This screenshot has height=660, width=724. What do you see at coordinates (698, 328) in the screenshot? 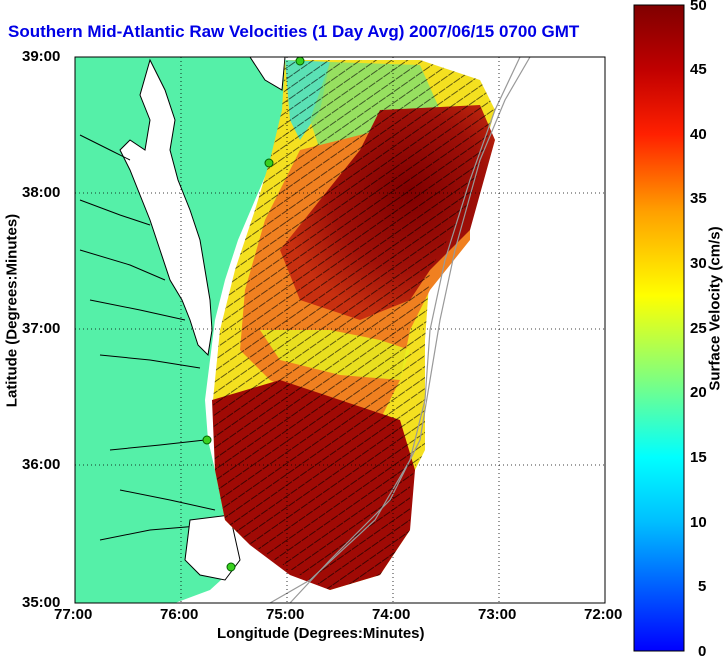
I see `colorbar-tick: 25` at bounding box center [698, 328].